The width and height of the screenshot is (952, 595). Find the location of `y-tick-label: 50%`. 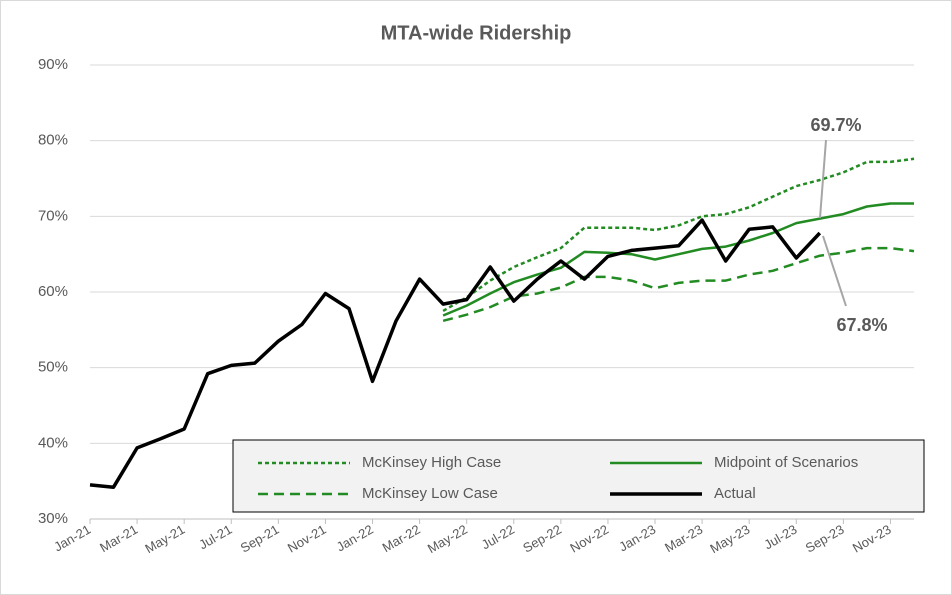

y-tick-label: 50% is located at coordinates (53, 367).